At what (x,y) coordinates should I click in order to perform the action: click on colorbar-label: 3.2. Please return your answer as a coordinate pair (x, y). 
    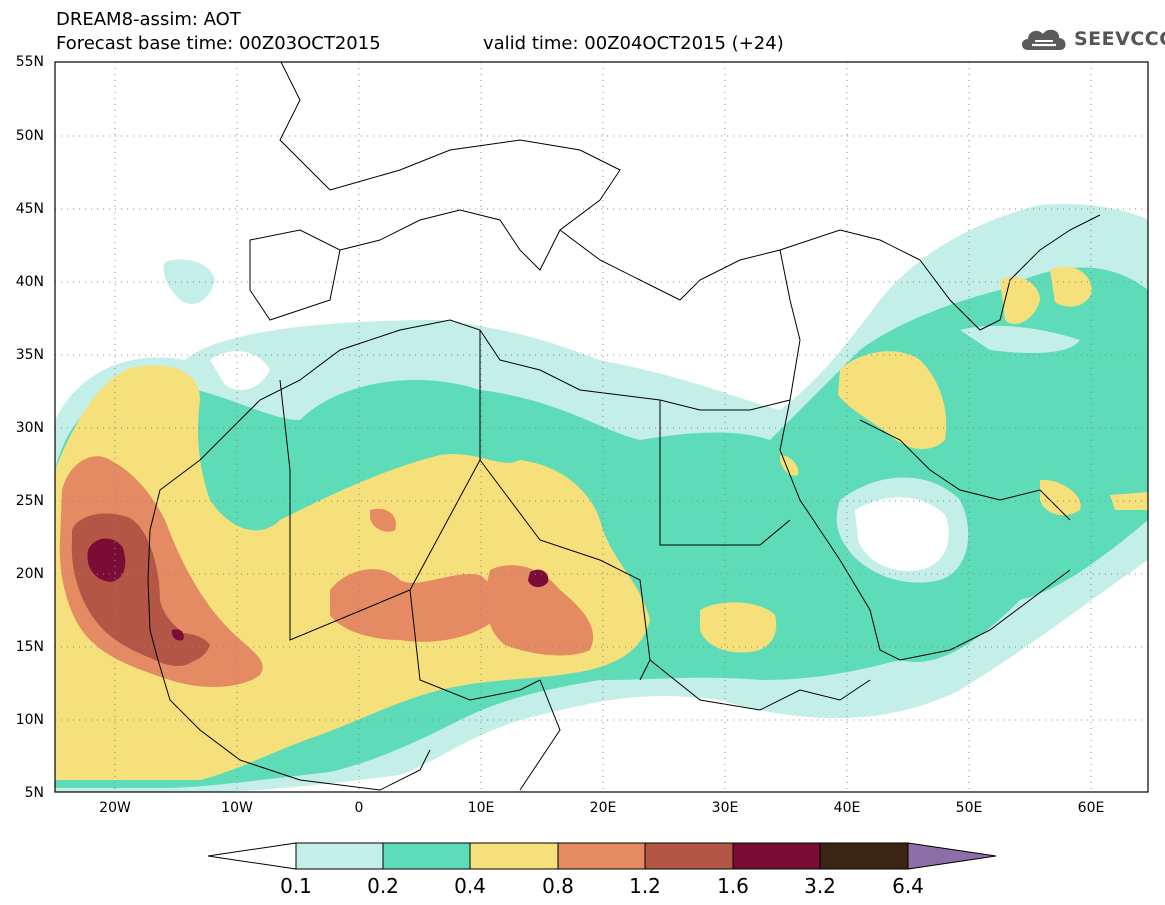
    Looking at the image, I should click on (820, 886).